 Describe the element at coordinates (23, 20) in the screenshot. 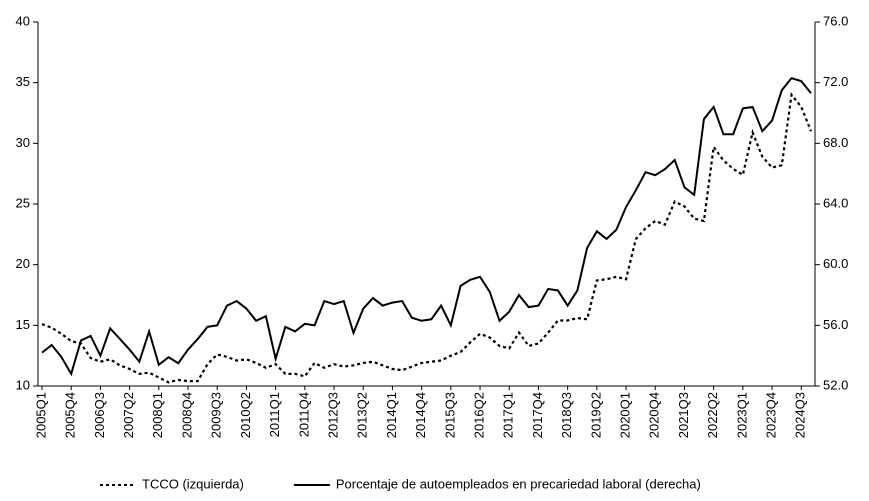

I see `y-tick-label: 40` at that location.